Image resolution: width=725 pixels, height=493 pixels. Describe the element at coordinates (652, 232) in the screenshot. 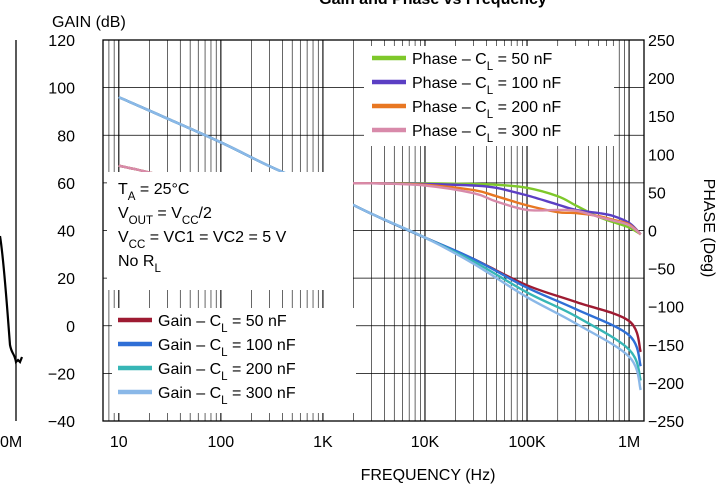

I see `y2-tick-label: 0` at that location.